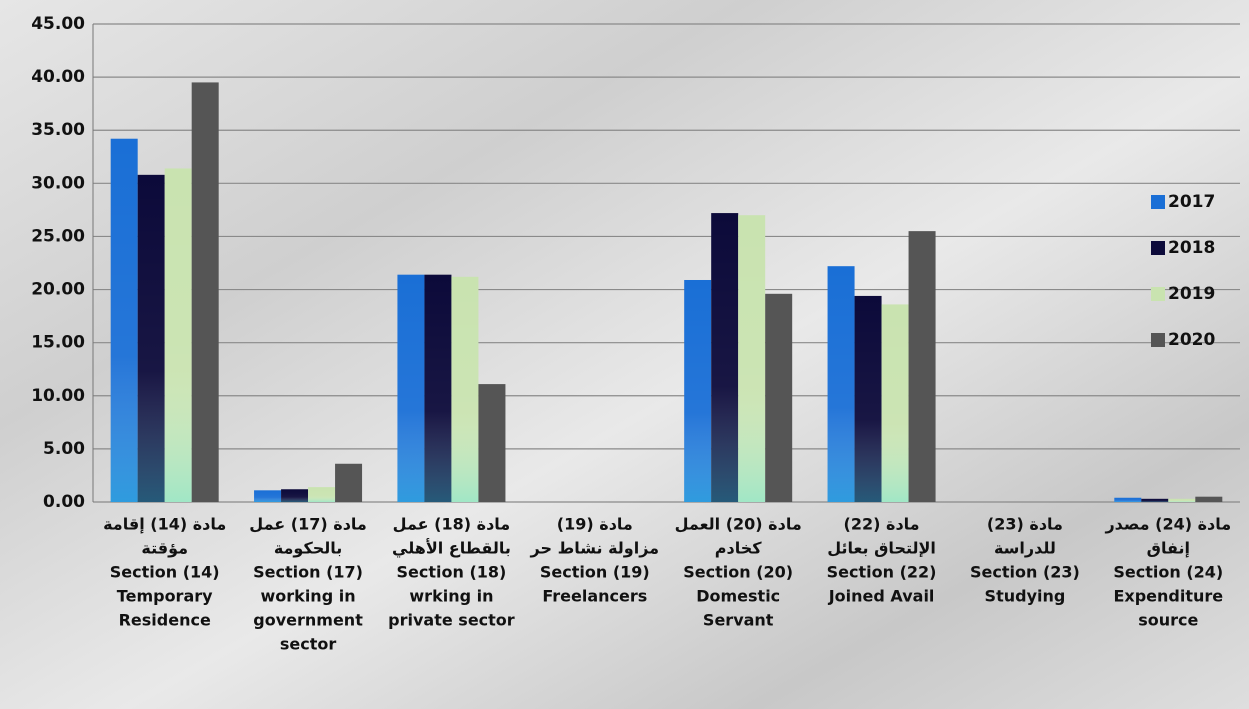 This screenshot has width=1249, height=709. What do you see at coordinates (595, 572) in the screenshot?
I see `x-tick-label: Section (19)` at bounding box center [595, 572].